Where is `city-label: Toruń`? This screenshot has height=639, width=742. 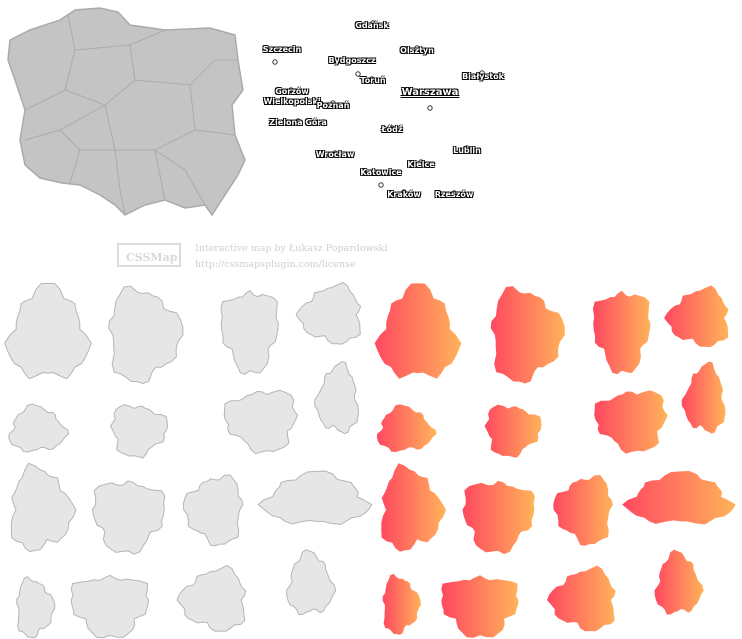 city-label: Toruń is located at coordinates (373, 80).